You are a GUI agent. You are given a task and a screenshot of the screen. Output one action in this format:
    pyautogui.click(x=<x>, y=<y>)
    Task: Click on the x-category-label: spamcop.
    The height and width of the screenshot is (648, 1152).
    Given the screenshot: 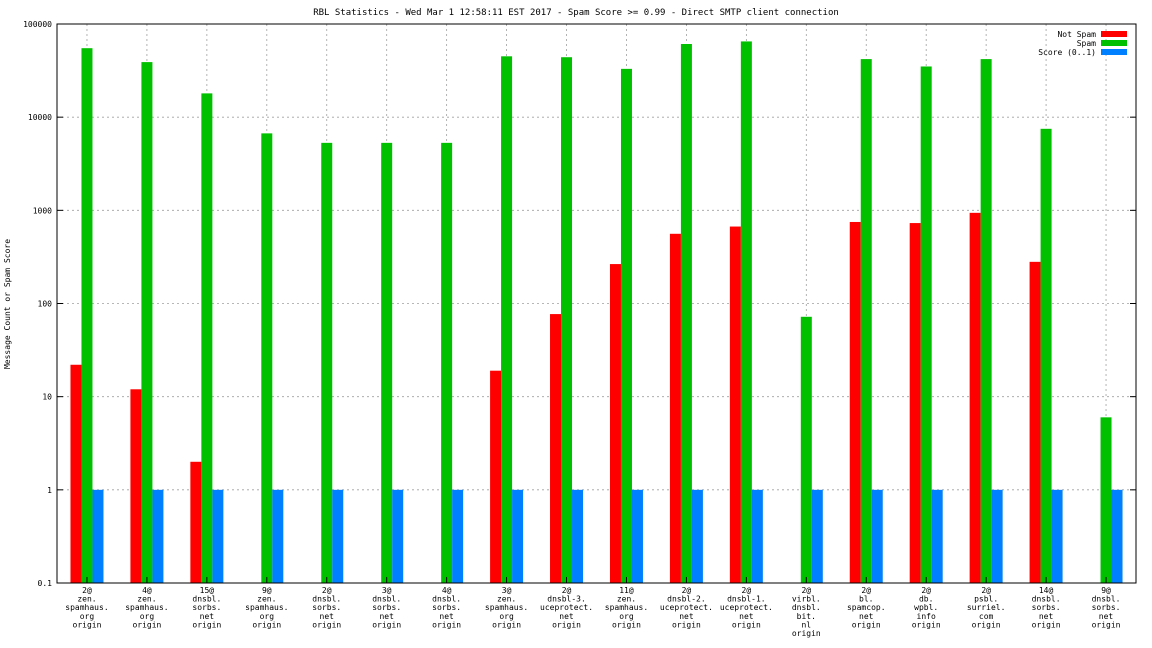 What is the action you would take?
    pyautogui.click(x=866, y=607)
    